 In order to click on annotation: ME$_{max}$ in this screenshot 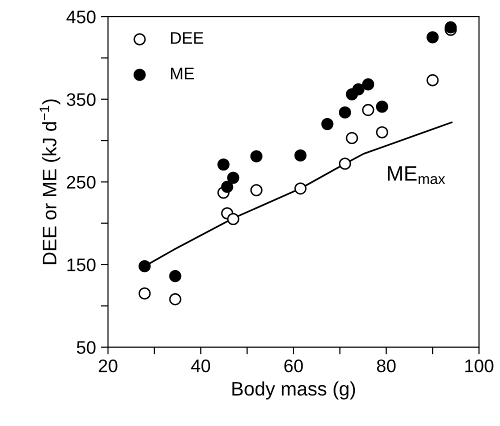, I will do `click(417, 175)`.